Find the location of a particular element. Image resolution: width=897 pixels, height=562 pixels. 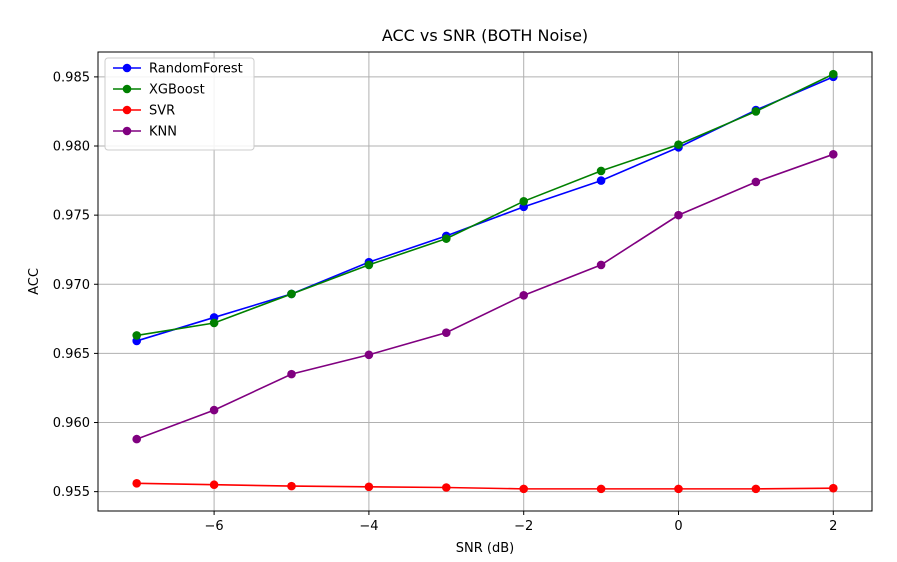

x-tick-label: −4 is located at coordinates (368, 526).